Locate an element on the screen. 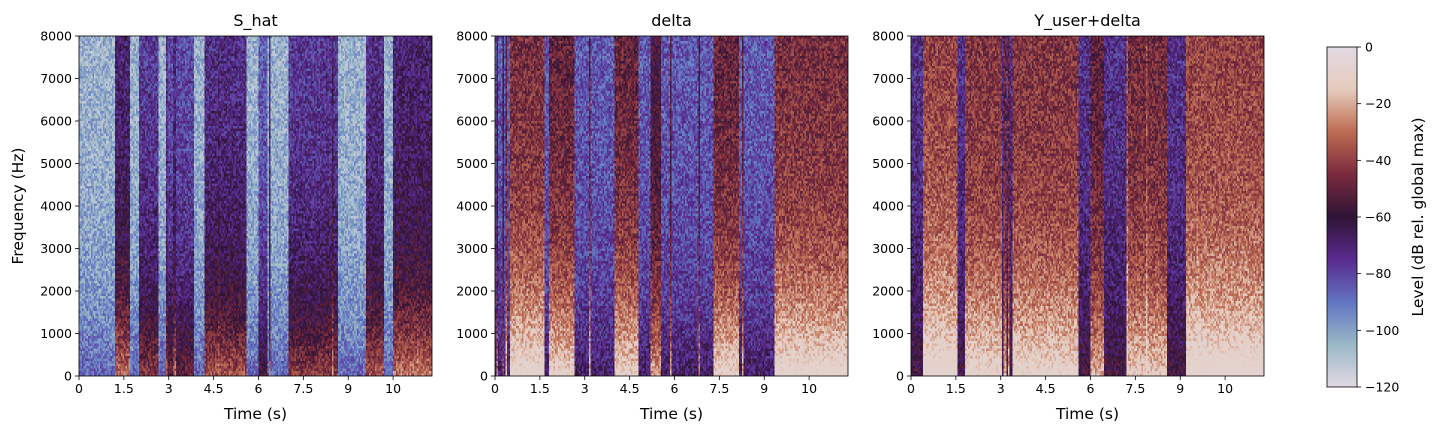 This screenshot has width=1438, height=434. y-axis-label: Frequency (Hz) is located at coordinates (18, 206).